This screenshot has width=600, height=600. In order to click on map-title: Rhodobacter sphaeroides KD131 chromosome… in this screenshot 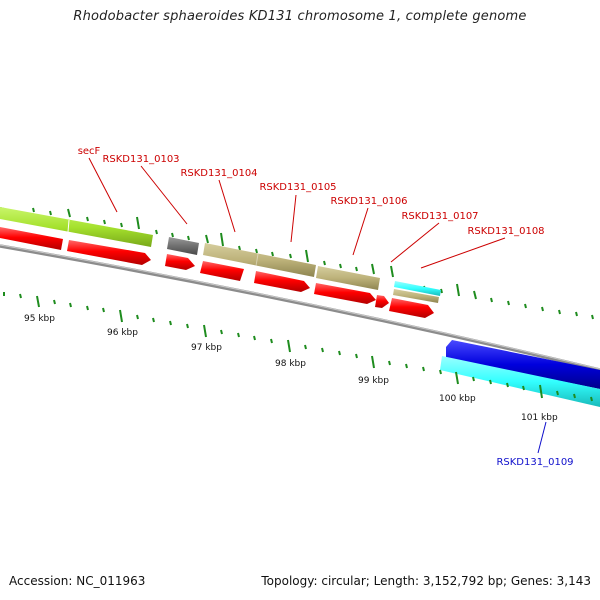, I will do `click(300, 16)`.